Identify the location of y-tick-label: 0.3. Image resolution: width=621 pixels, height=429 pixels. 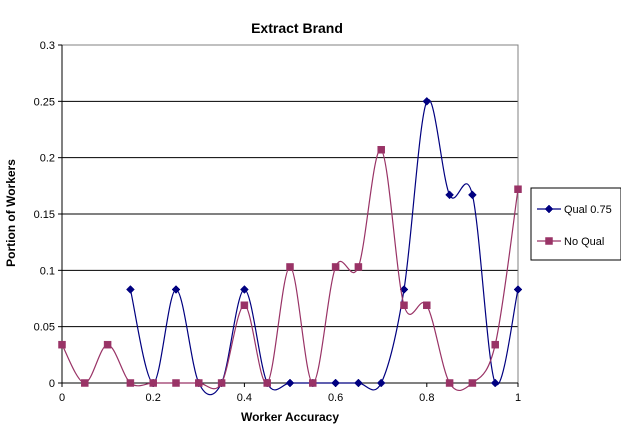
(47, 46).